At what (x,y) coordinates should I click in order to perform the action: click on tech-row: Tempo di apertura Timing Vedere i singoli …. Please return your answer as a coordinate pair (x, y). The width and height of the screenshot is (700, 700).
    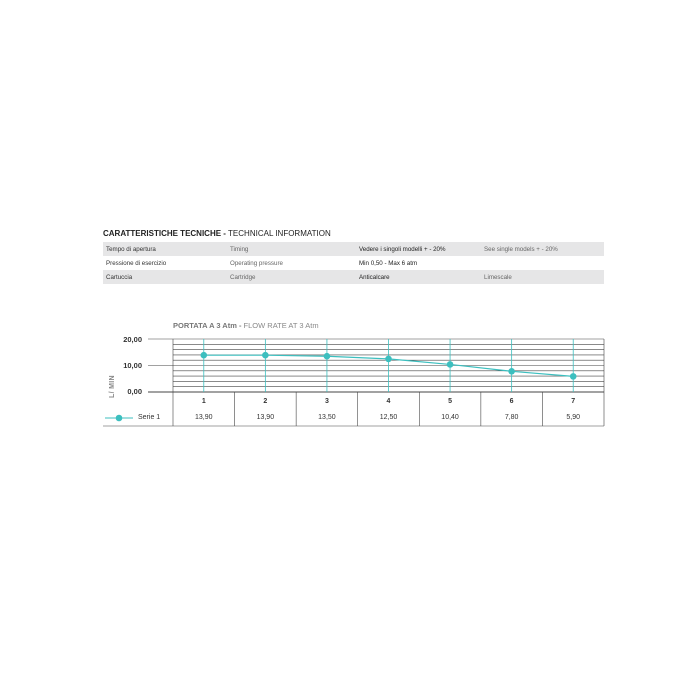
    Looking at the image, I should click on (353, 249).